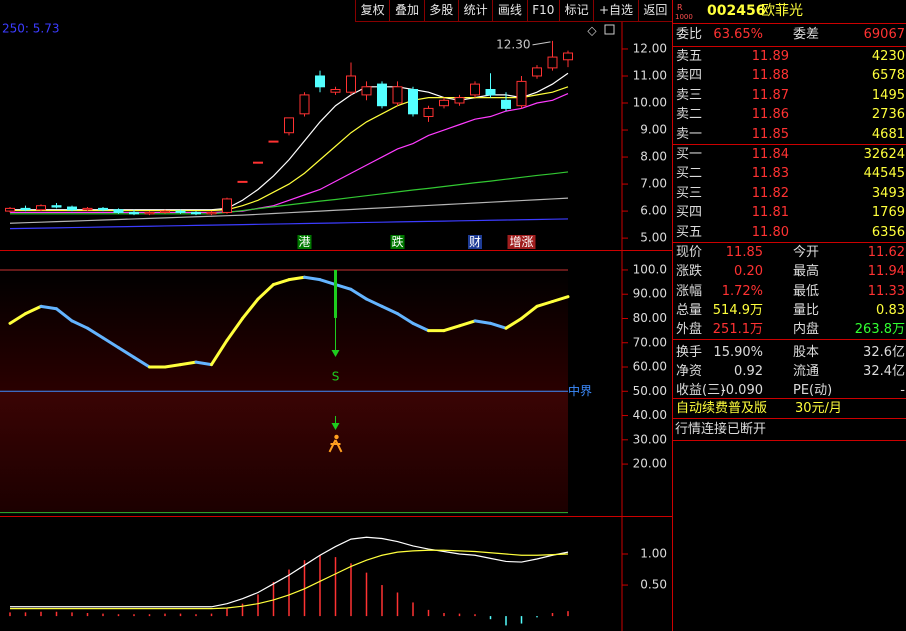 The image size is (906, 631). I want to click on fee-label: 自动续费普及版, so click(722, 408).